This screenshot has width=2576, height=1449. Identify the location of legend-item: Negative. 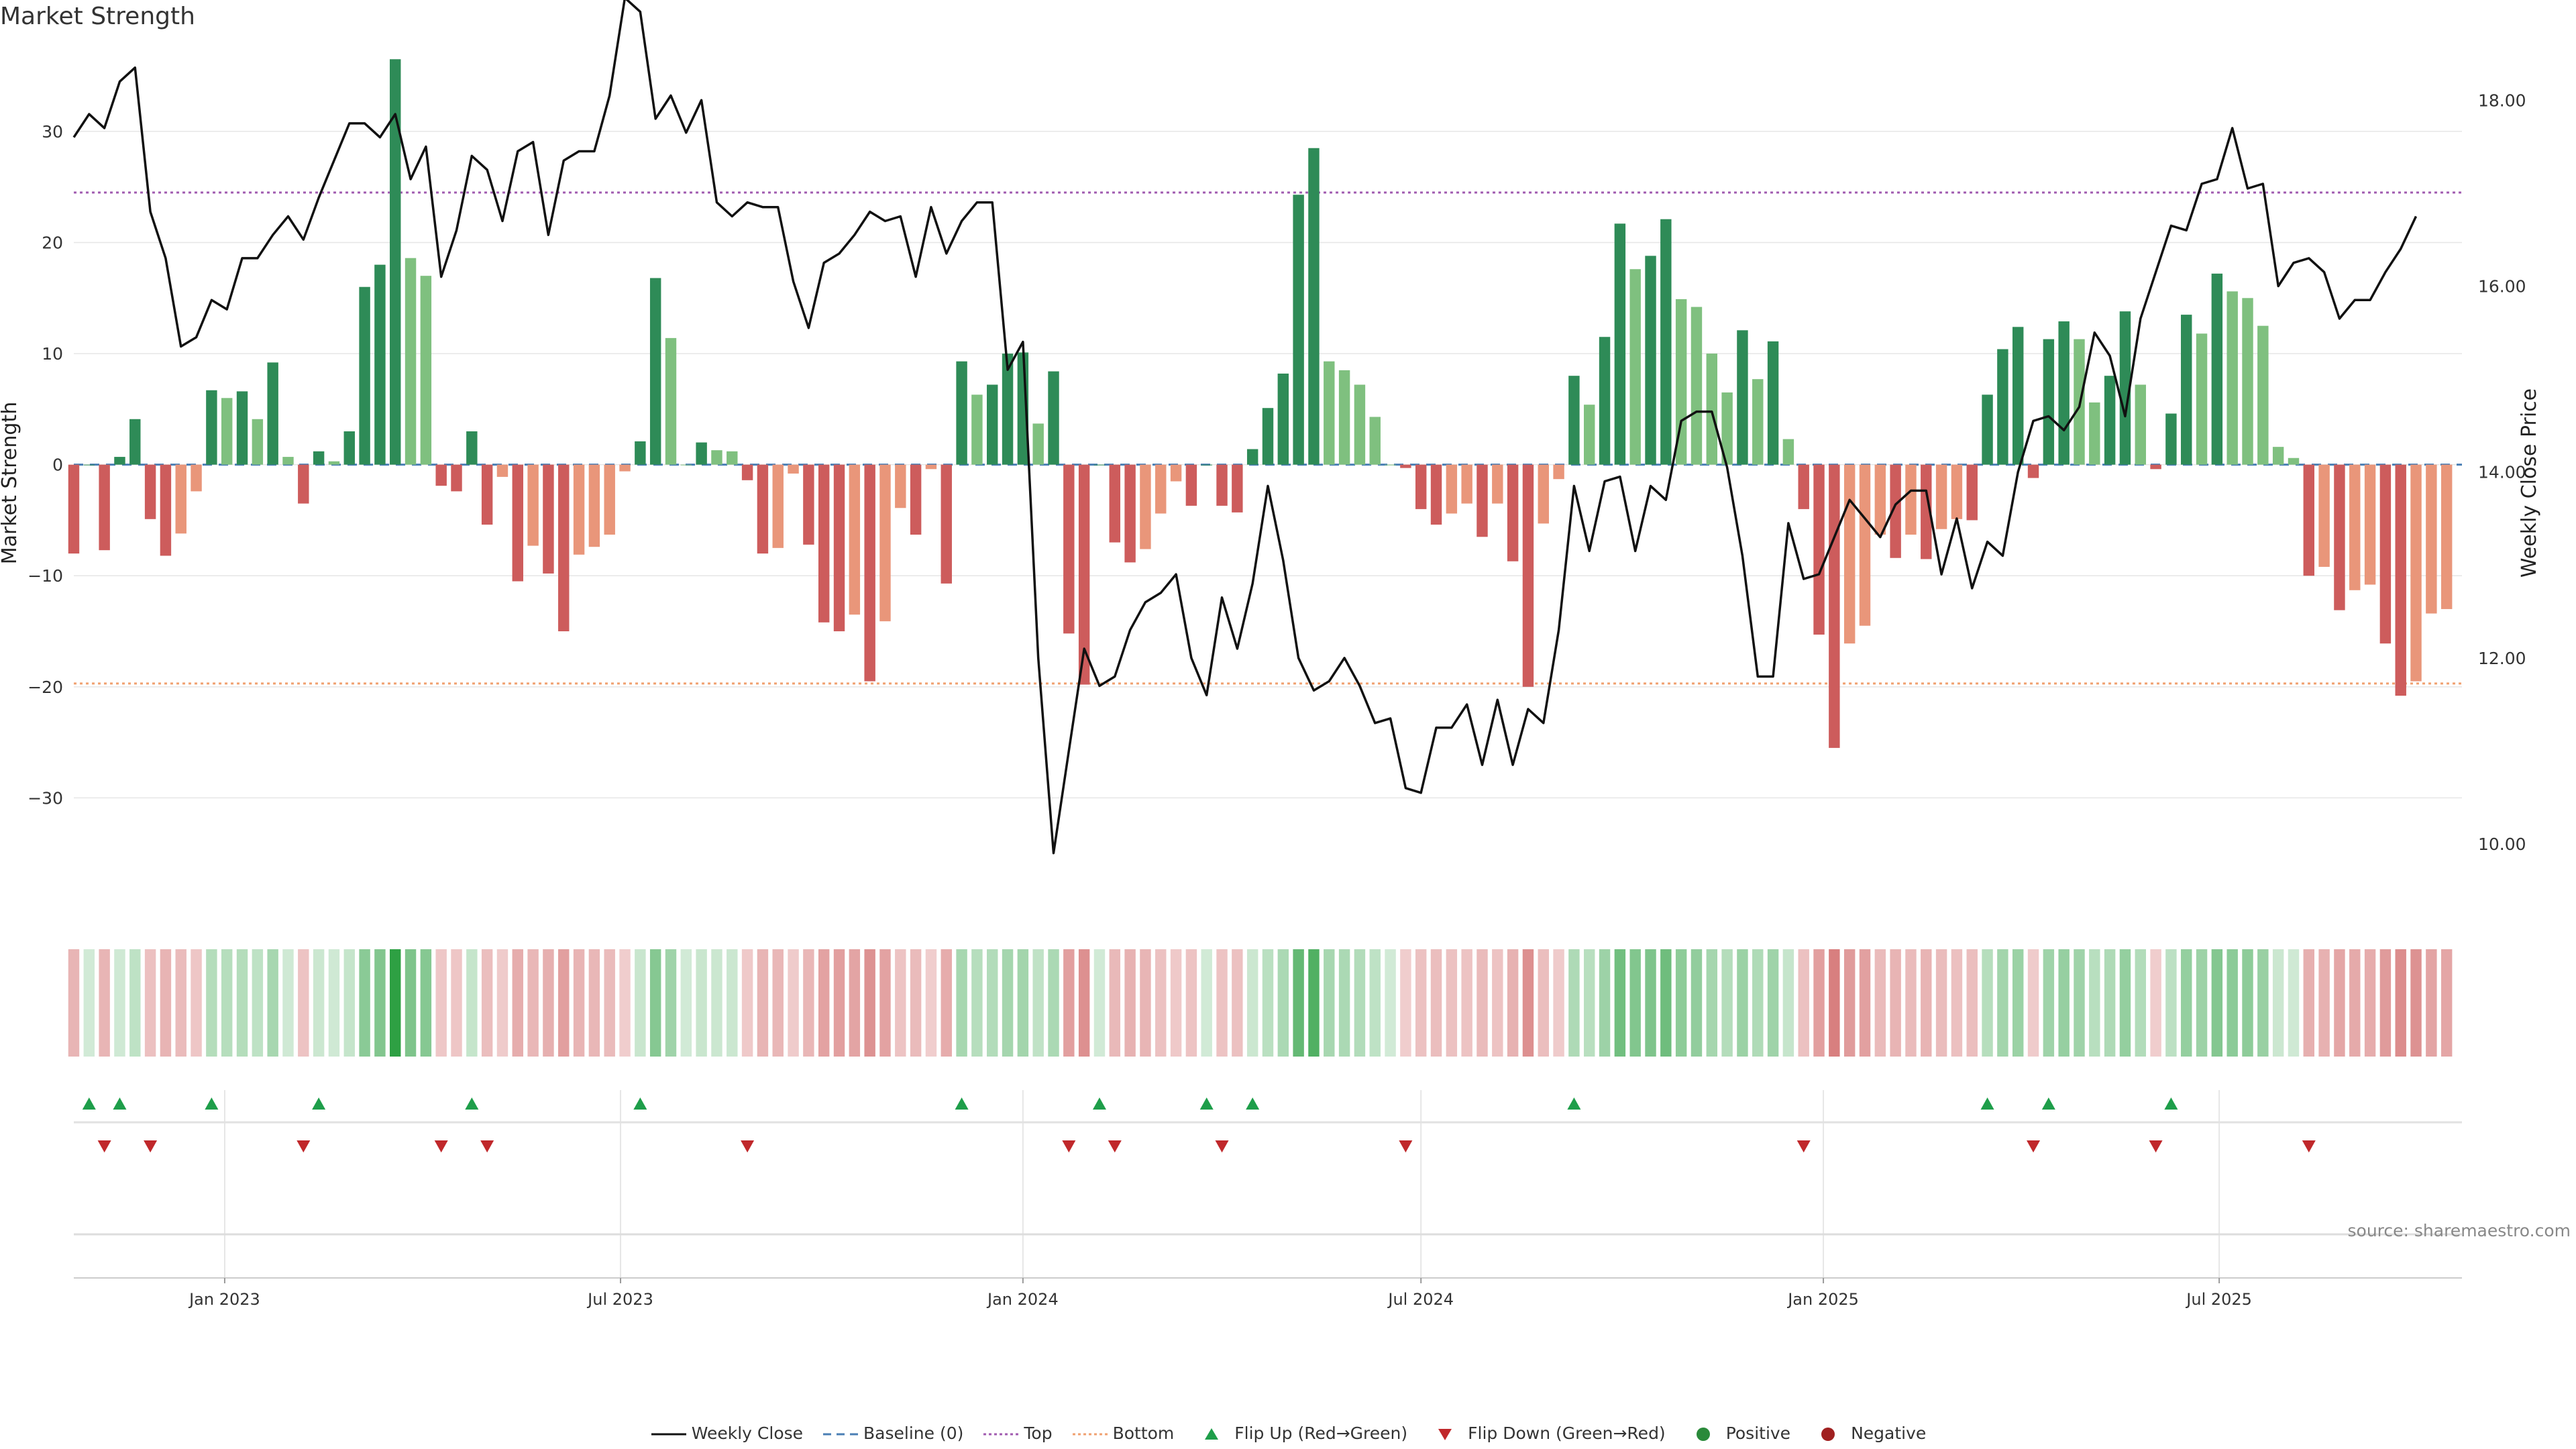
(1867, 1433).